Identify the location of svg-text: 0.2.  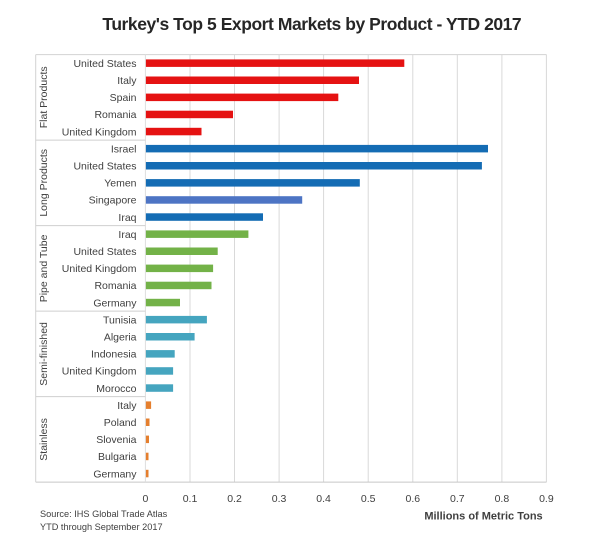
(234, 499).